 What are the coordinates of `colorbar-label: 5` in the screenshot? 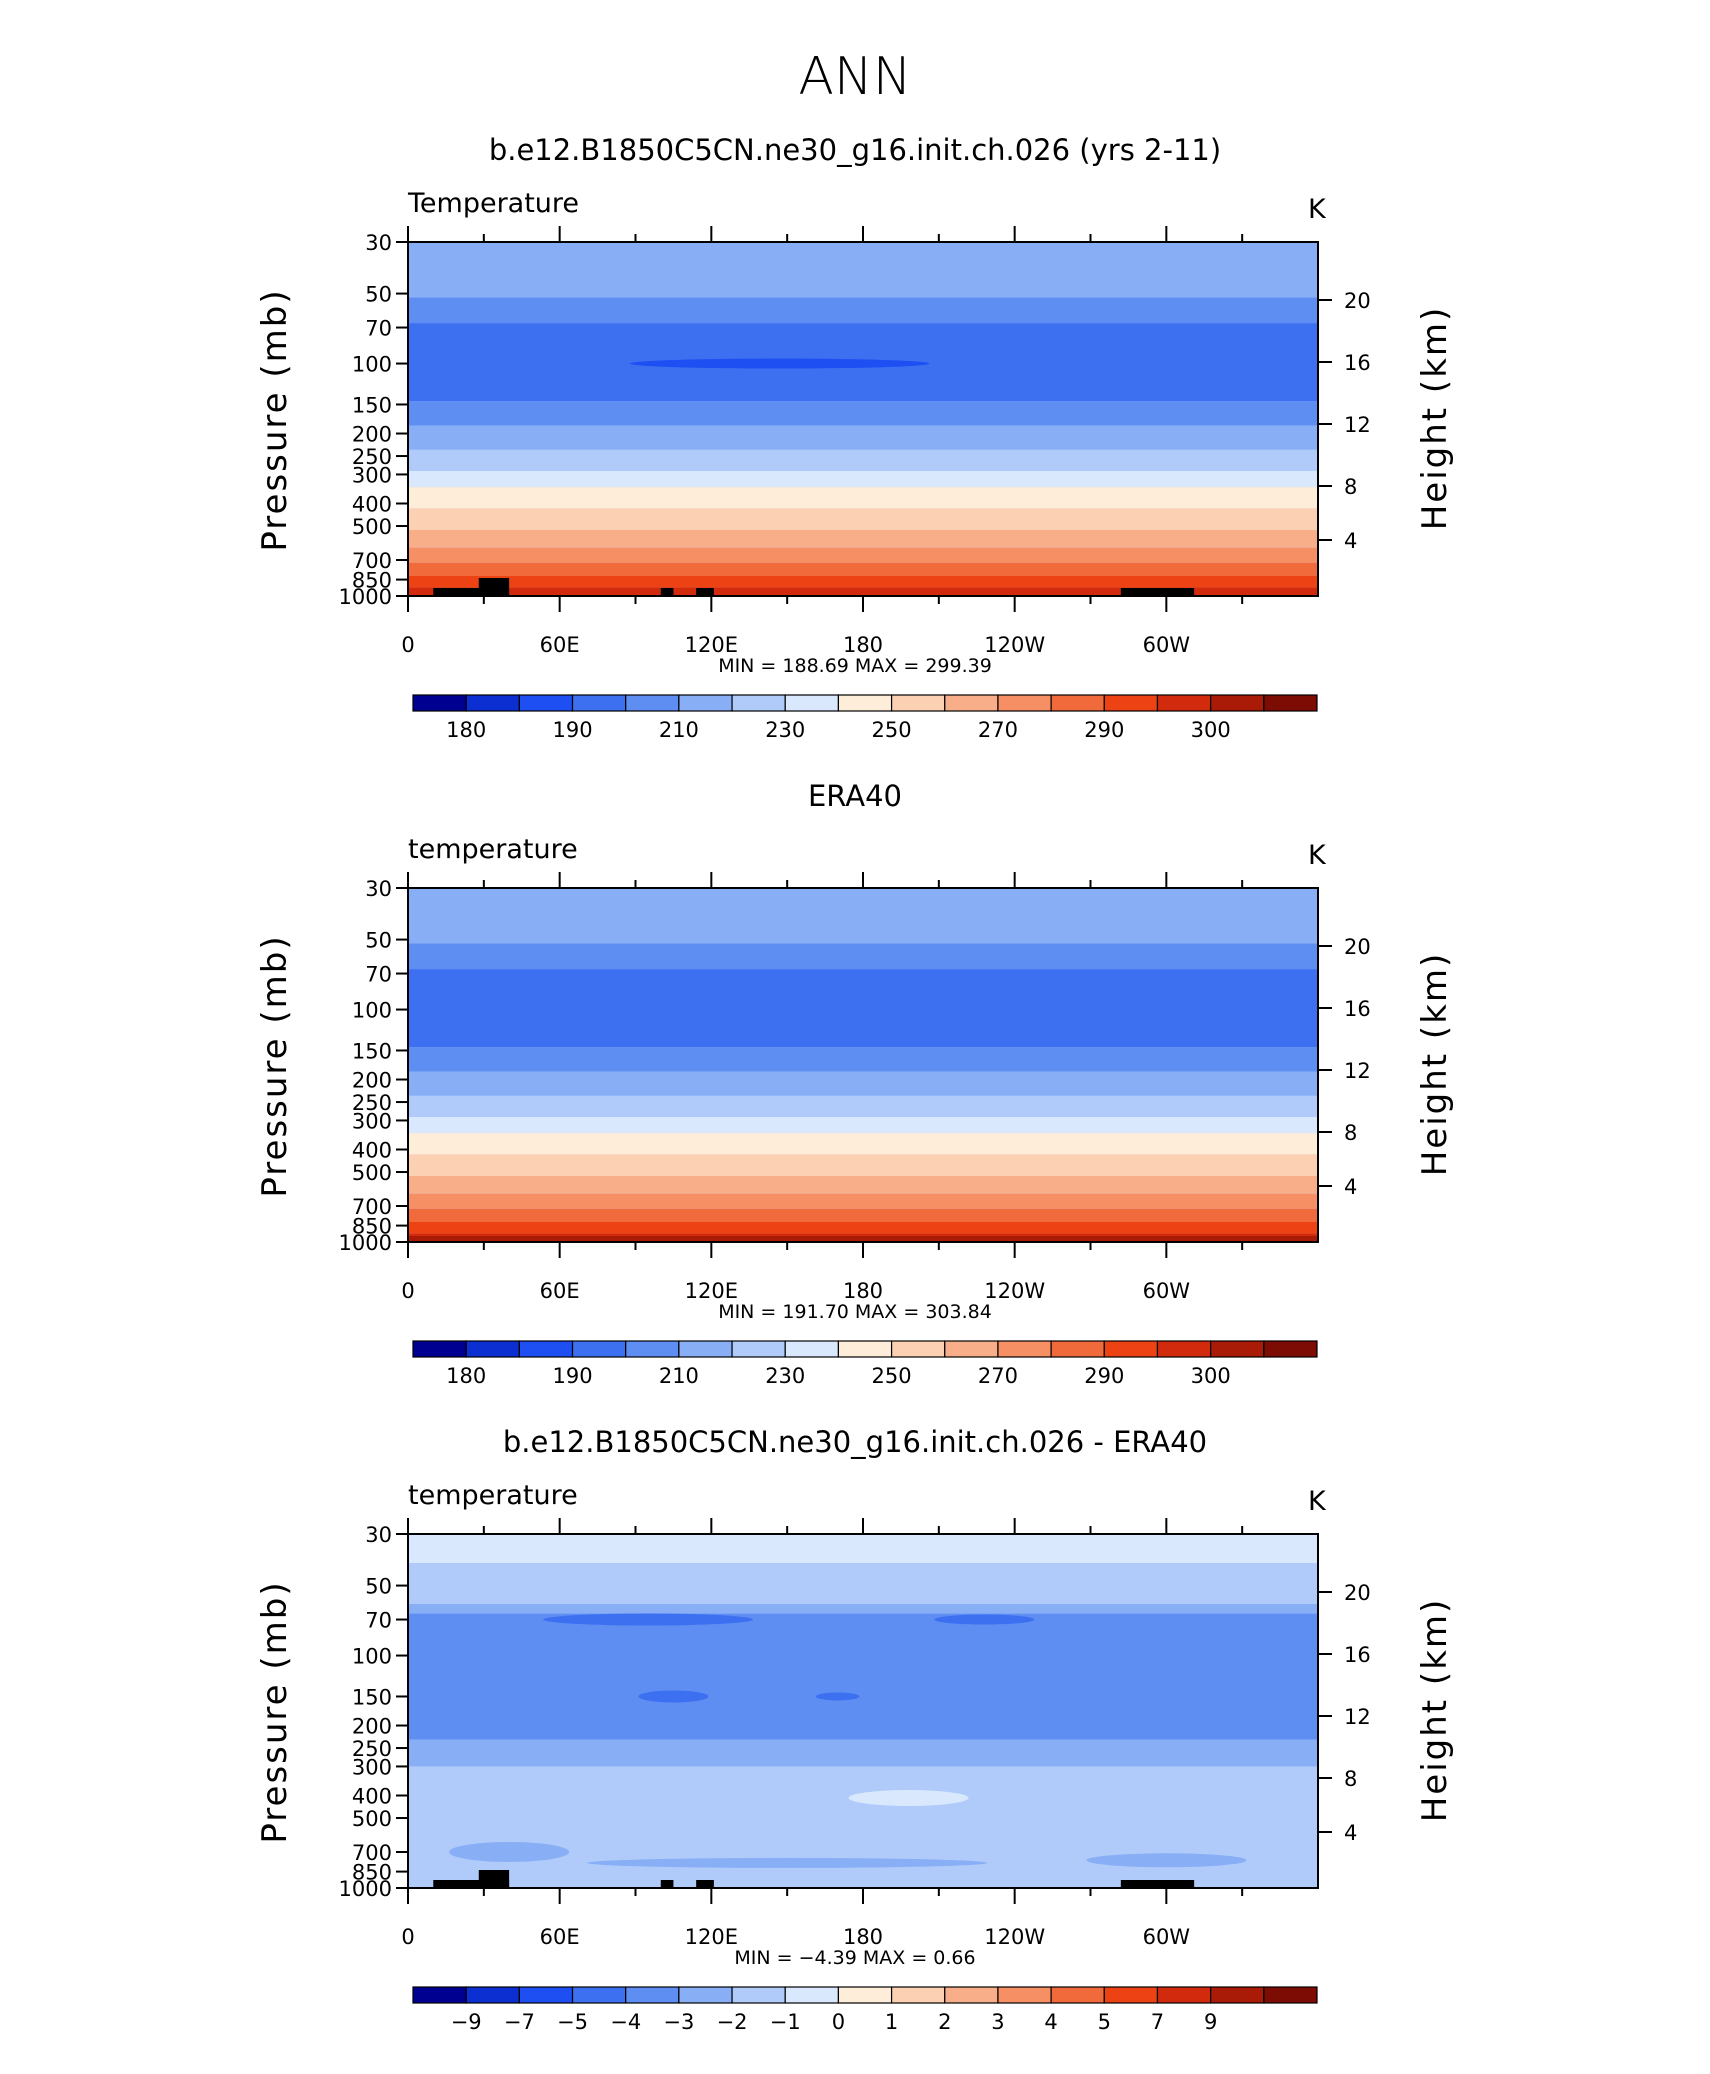 It's located at (1104, 2022).